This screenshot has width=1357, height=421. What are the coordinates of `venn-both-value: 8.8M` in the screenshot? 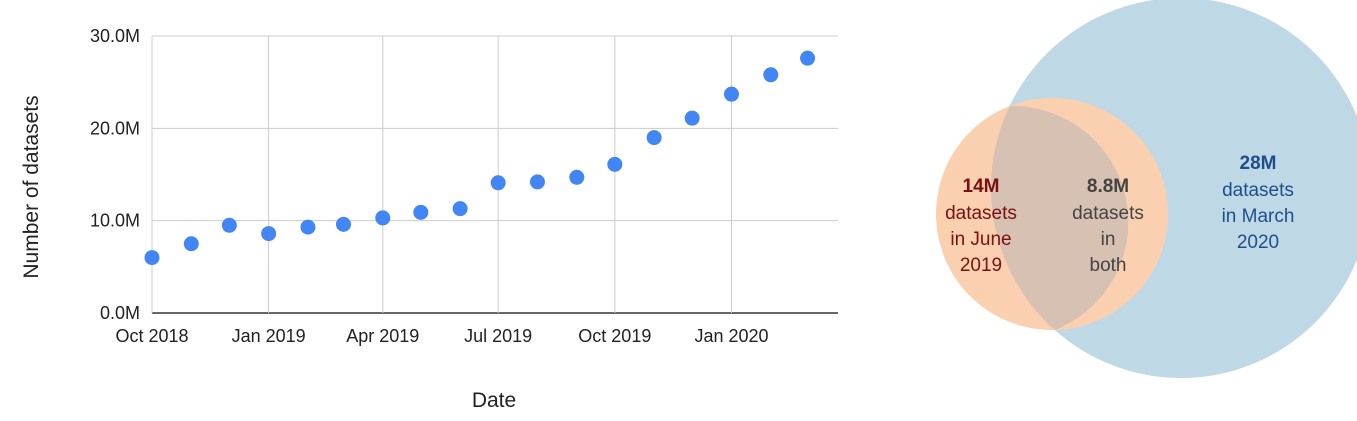 It's located at (1108, 186).